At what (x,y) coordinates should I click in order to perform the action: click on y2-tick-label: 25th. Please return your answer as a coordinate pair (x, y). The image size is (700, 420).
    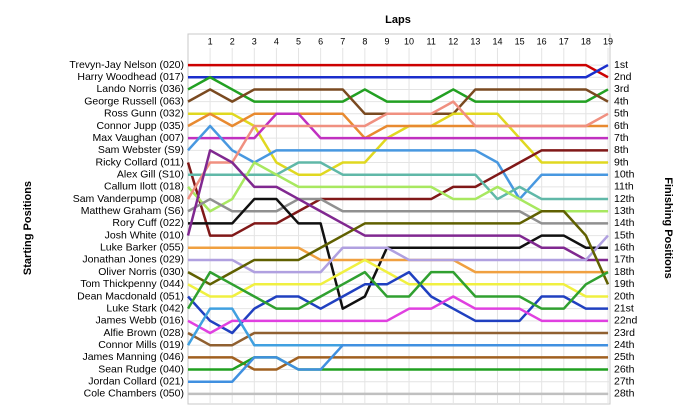
    Looking at the image, I should click on (624, 357).